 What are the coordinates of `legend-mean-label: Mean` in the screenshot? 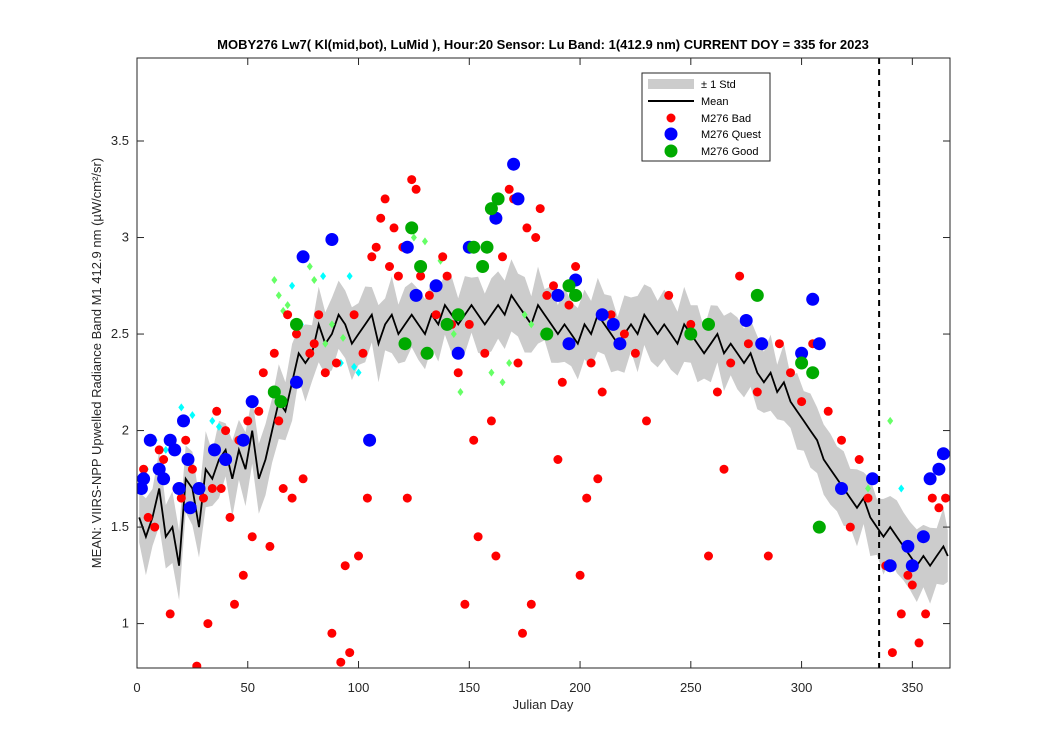 It's located at (715, 102).